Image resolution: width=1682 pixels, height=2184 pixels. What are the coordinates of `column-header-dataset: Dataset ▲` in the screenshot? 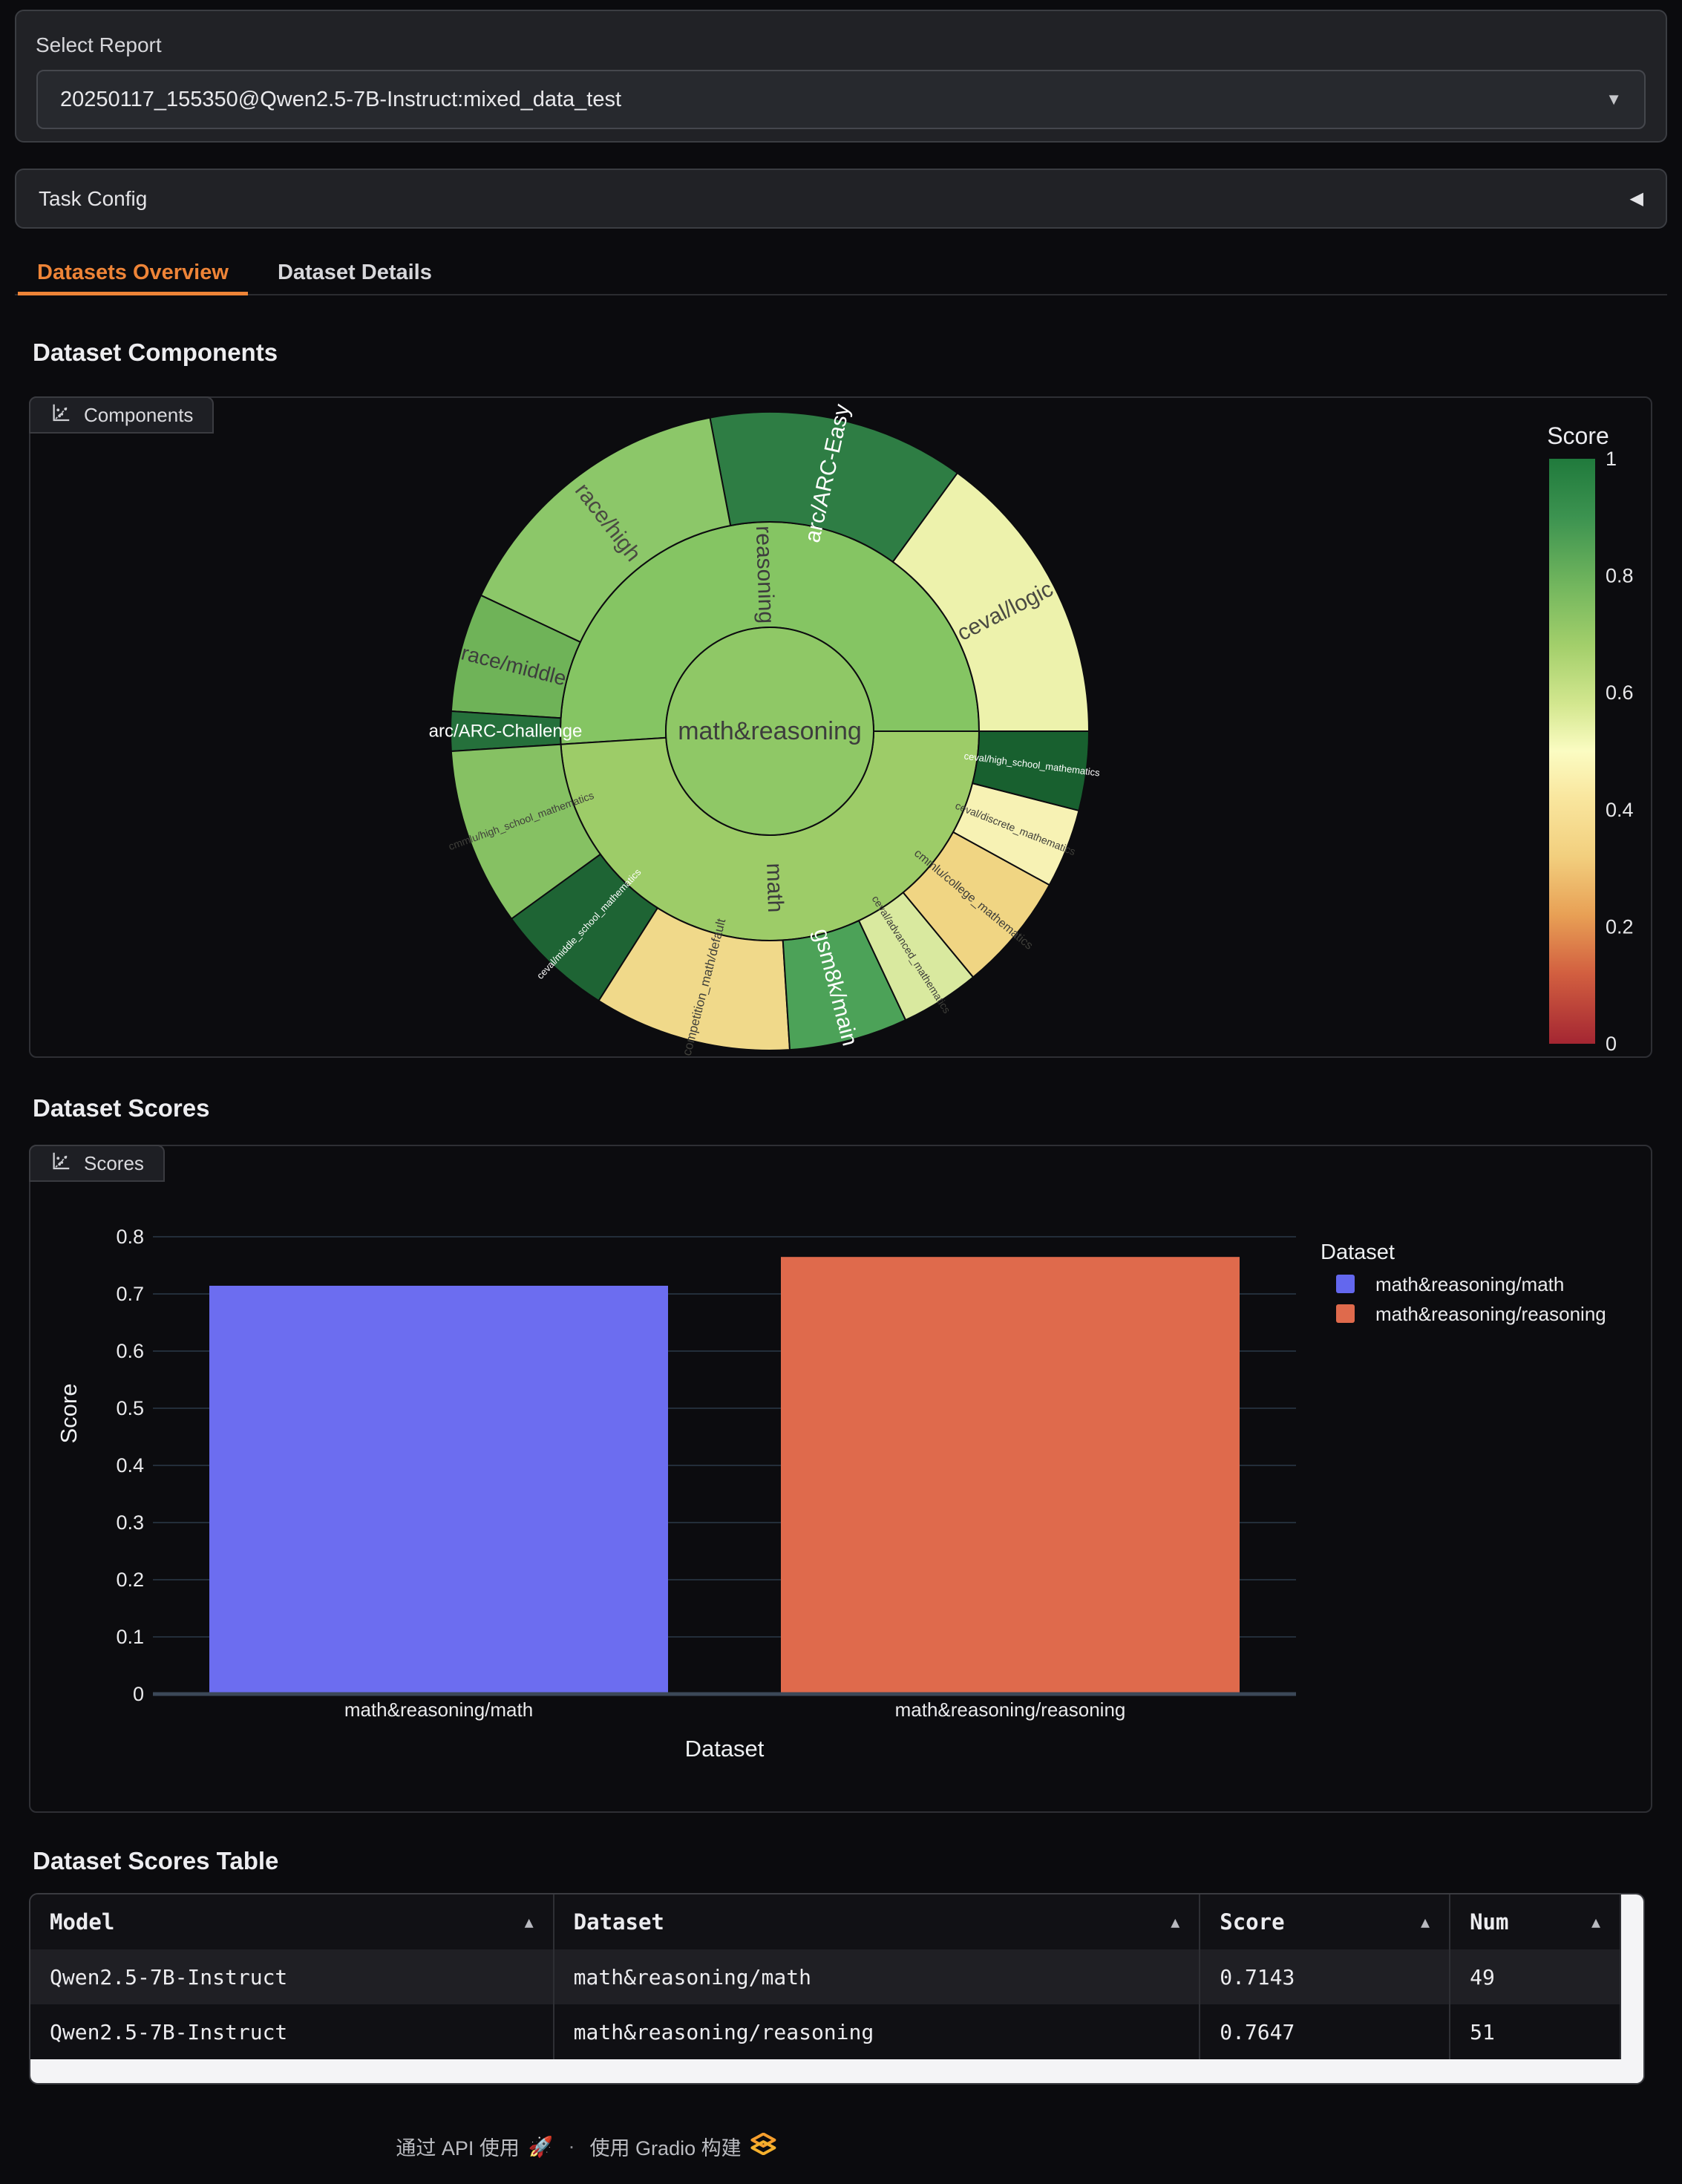 It's located at (877, 1921).